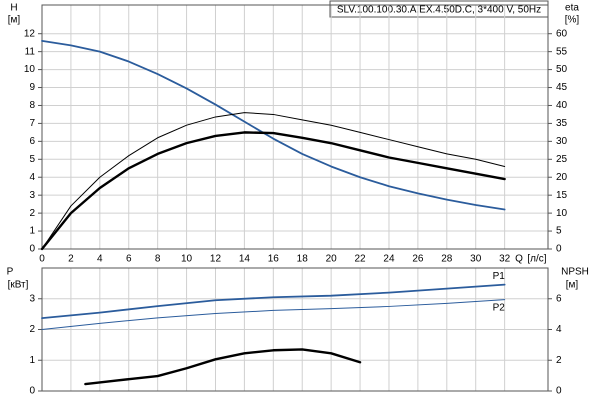  What do you see at coordinates (562, 123) in the screenshot?
I see `y2-tick-label: 35` at bounding box center [562, 123].